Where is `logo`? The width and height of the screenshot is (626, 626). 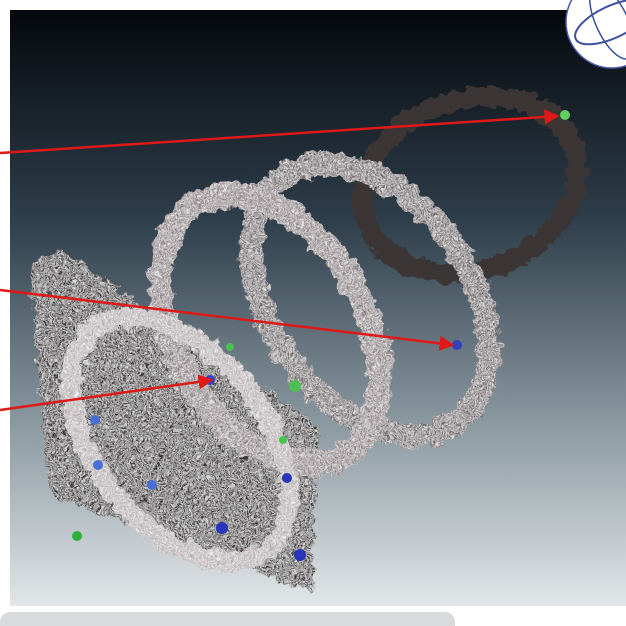 logo is located at coordinates (595, 34).